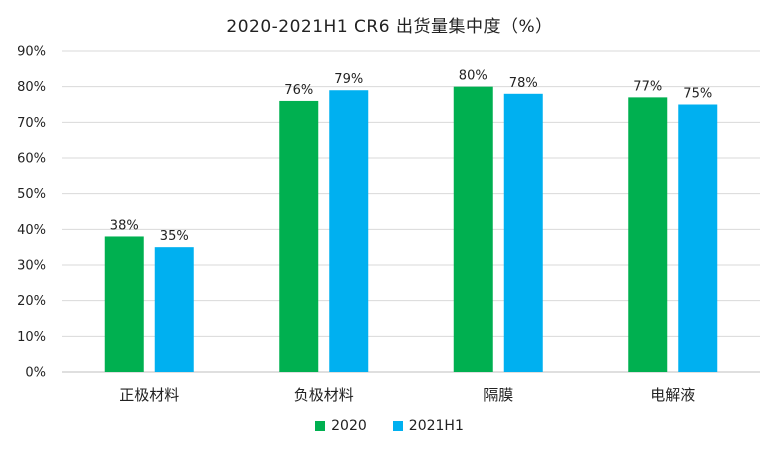  Describe the element at coordinates (320, 426) in the screenshot. I see `legend-swatch-2020` at that location.